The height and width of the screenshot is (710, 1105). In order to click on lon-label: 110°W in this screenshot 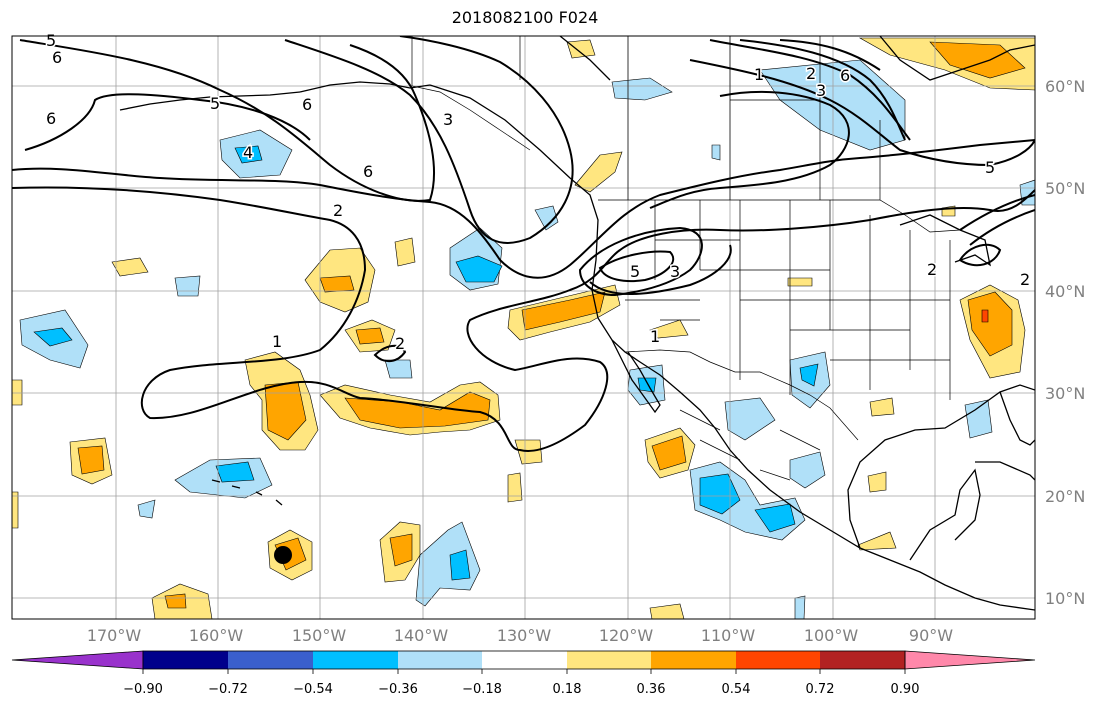, I will do `click(728, 635)`.